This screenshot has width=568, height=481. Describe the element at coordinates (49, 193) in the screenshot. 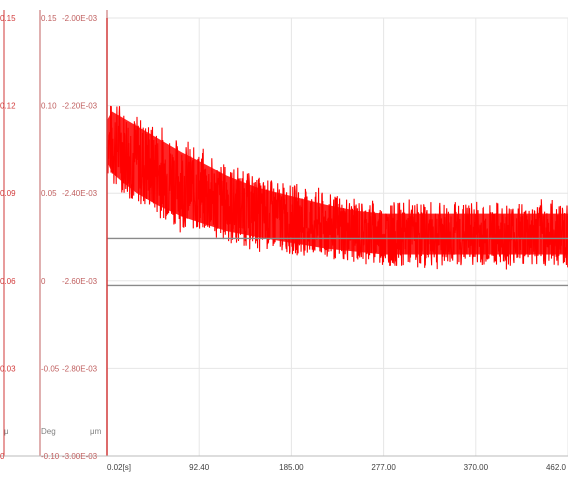

I see `y-tick-label: 0.05` at that location.